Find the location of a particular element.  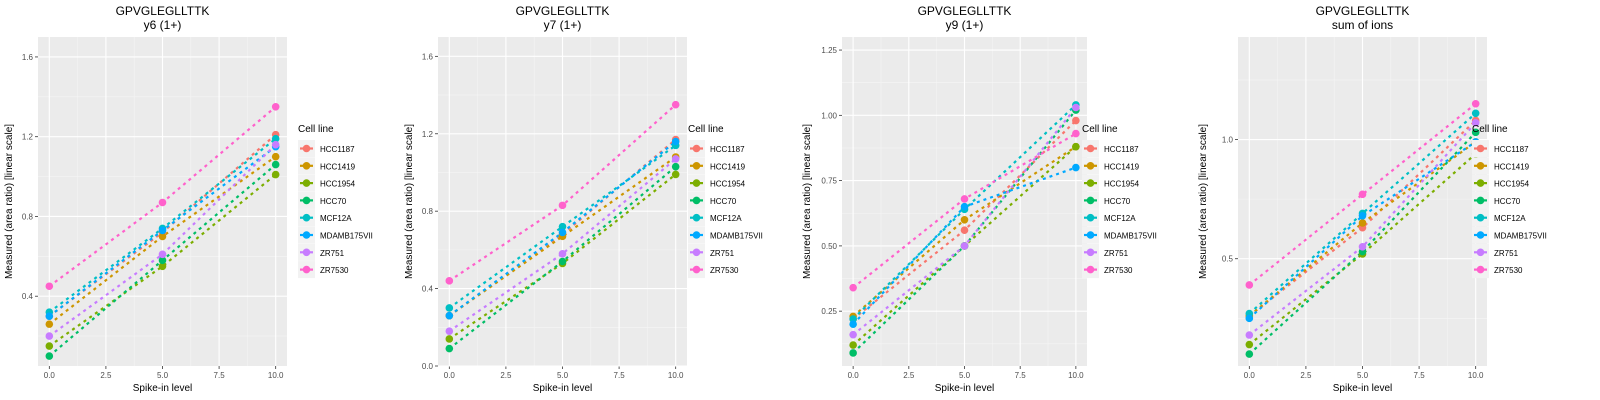

legend-entry-label: MCF12A is located at coordinates (1510, 218).